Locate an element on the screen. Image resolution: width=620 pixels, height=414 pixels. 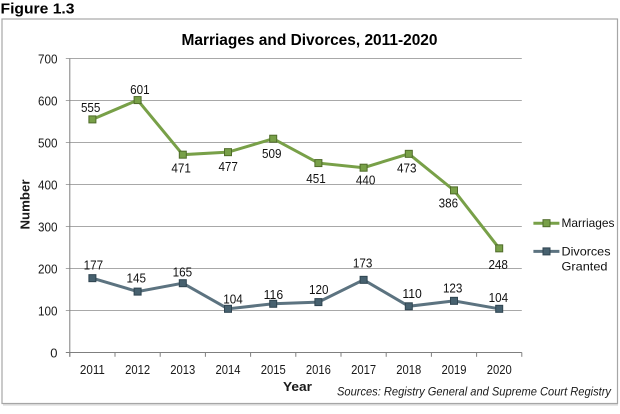
svg-text: 110 is located at coordinates (412, 293).